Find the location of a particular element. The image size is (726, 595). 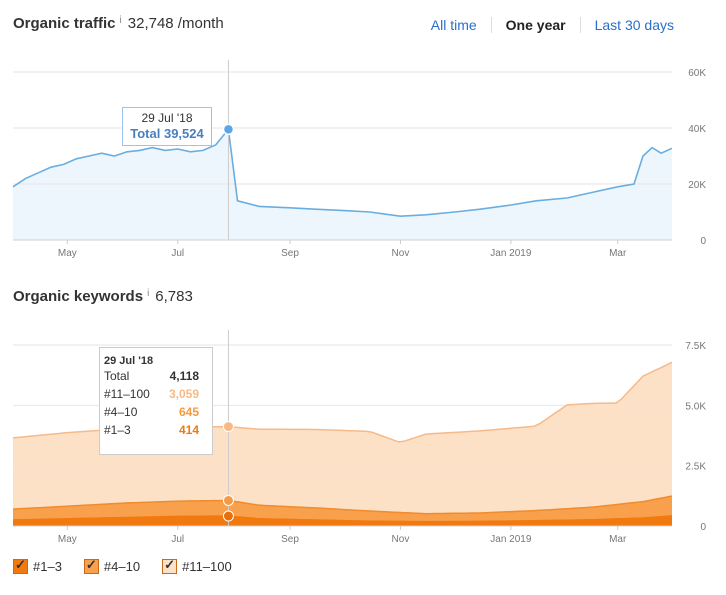

traffic-info-icon: i is located at coordinates (120, 20).